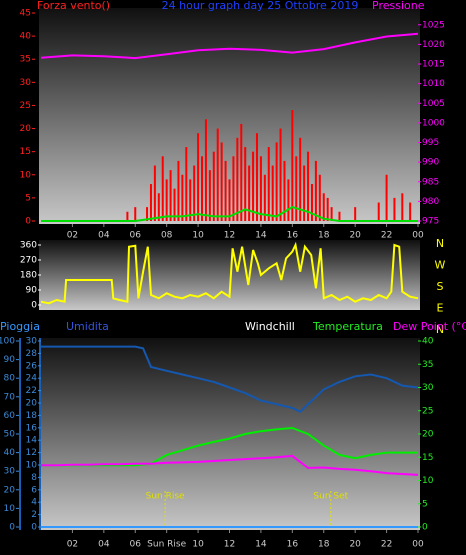 Image resolution: width=466 pixels, height=555 pixels. Describe the element at coordinates (31, 391) in the screenshot. I see `y-tick-label: 22` at that location.